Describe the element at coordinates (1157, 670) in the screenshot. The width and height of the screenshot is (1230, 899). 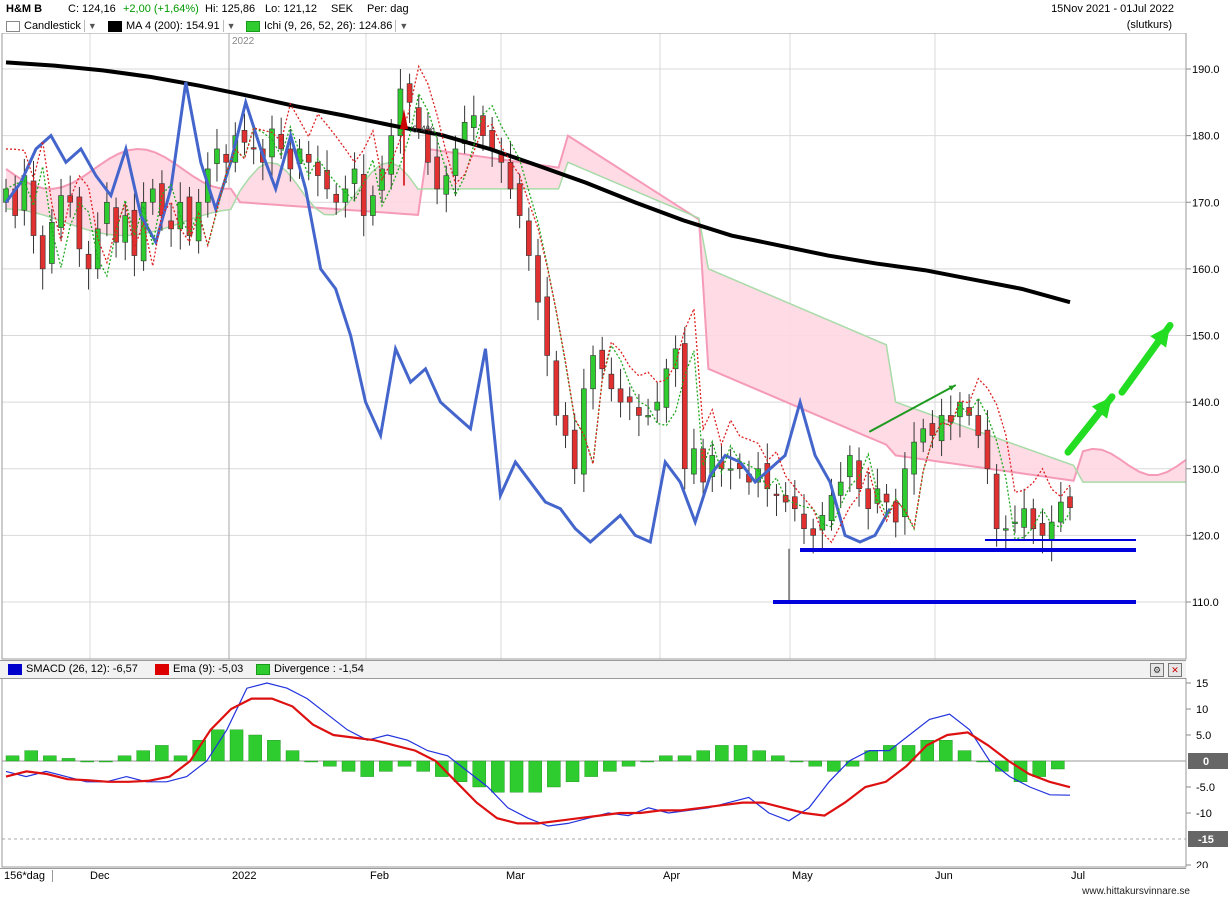
I see `wrench-icon: ⚙` at that location.